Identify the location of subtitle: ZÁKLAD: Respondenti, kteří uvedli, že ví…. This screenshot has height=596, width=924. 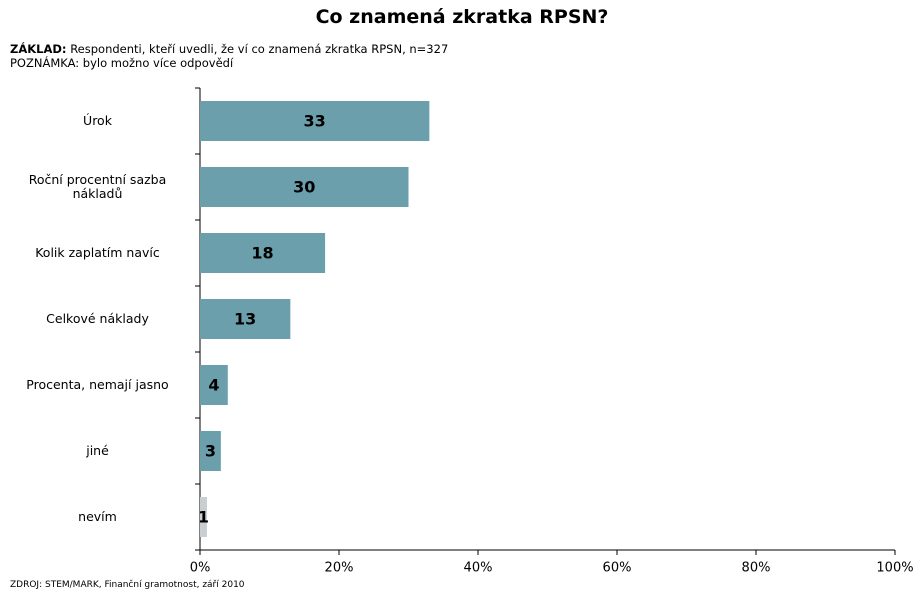
(229, 49).